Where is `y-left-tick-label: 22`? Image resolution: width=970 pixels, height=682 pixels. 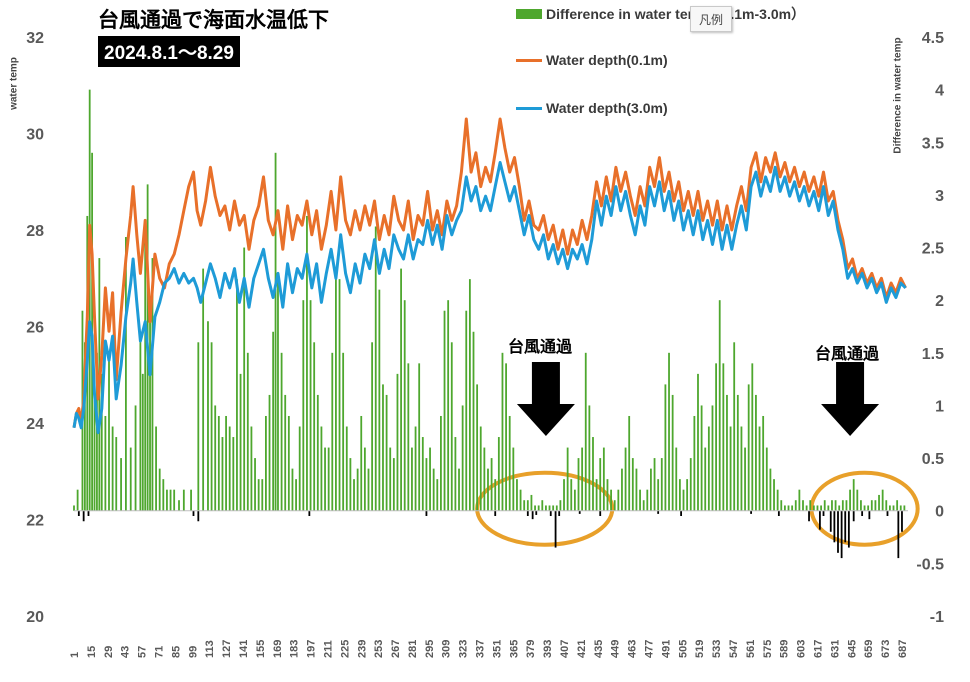
y-left-tick-label: 22 is located at coordinates (35, 521).